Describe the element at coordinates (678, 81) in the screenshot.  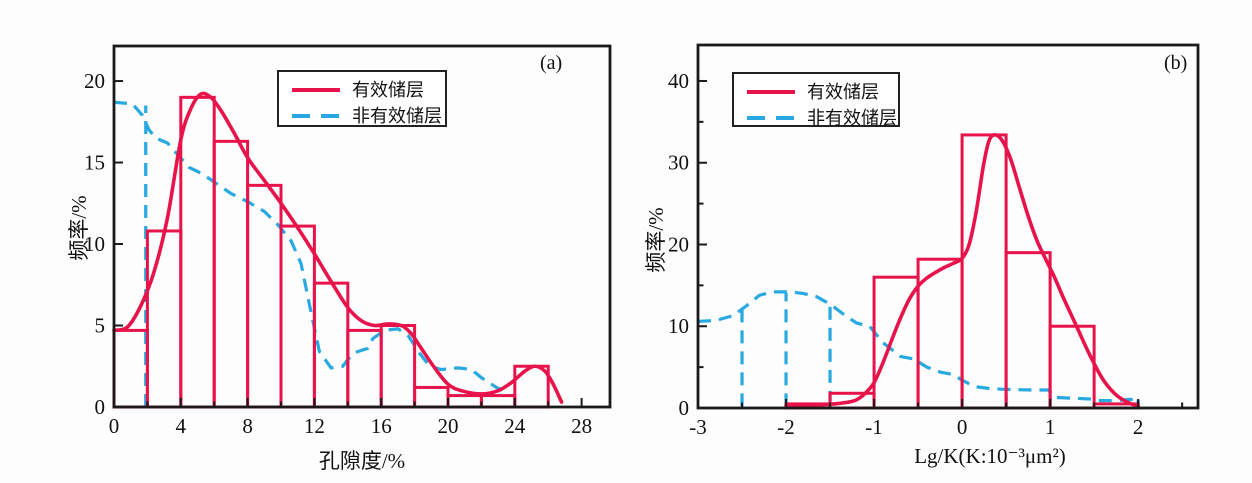
I see `y-tick-label: 40` at that location.